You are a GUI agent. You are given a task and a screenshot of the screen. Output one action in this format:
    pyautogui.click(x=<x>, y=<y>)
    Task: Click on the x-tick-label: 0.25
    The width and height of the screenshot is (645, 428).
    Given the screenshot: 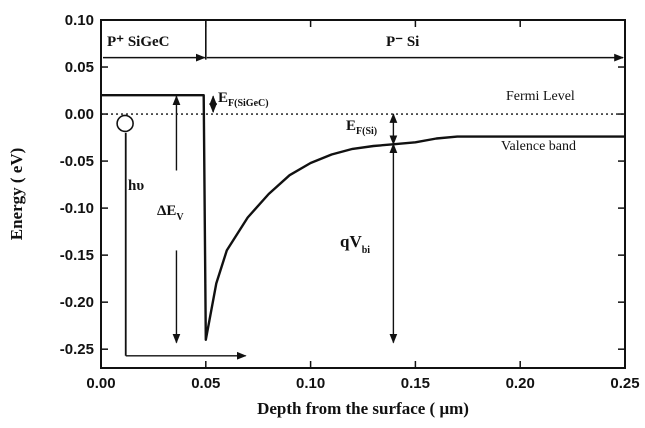 What is the action you would take?
    pyautogui.click(x=624, y=383)
    